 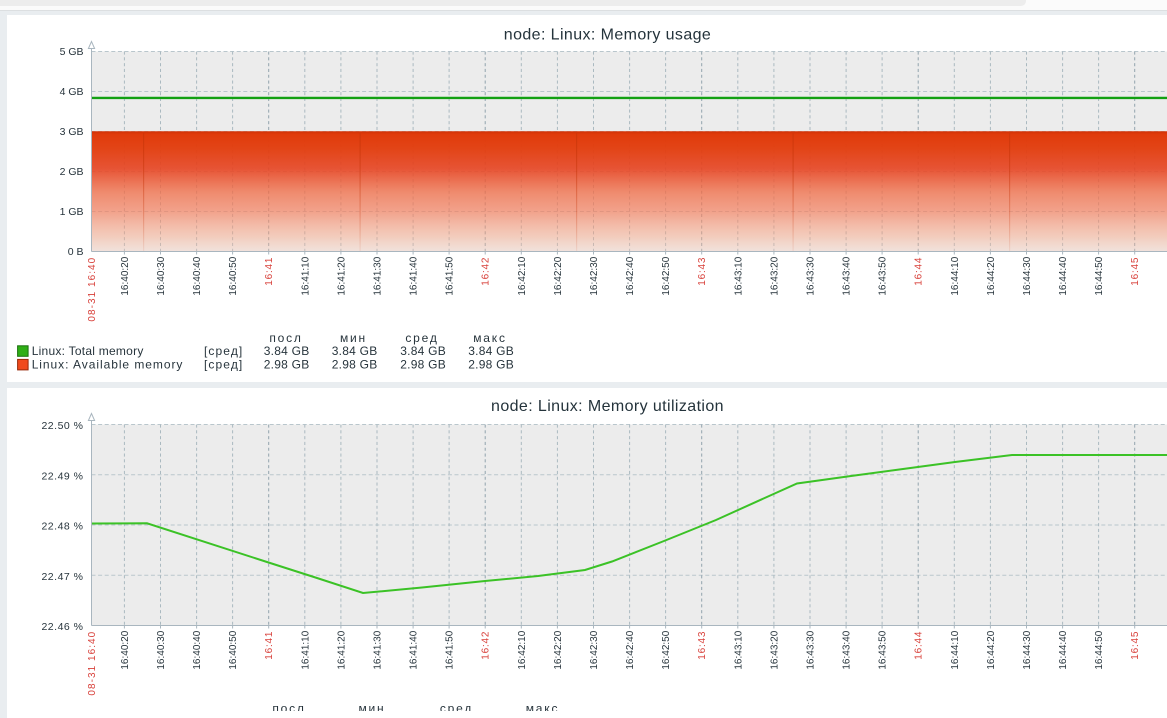 I want to click on svg-text: 4 GB, so click(x=72, y=92).